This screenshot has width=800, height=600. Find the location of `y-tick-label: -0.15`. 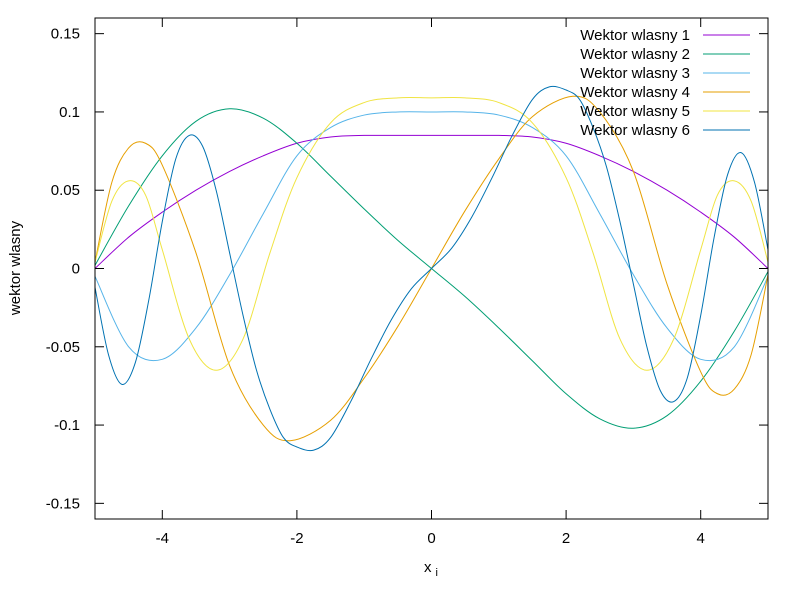

y-tick-label: -0.15 is located at coordinates (63, 503).